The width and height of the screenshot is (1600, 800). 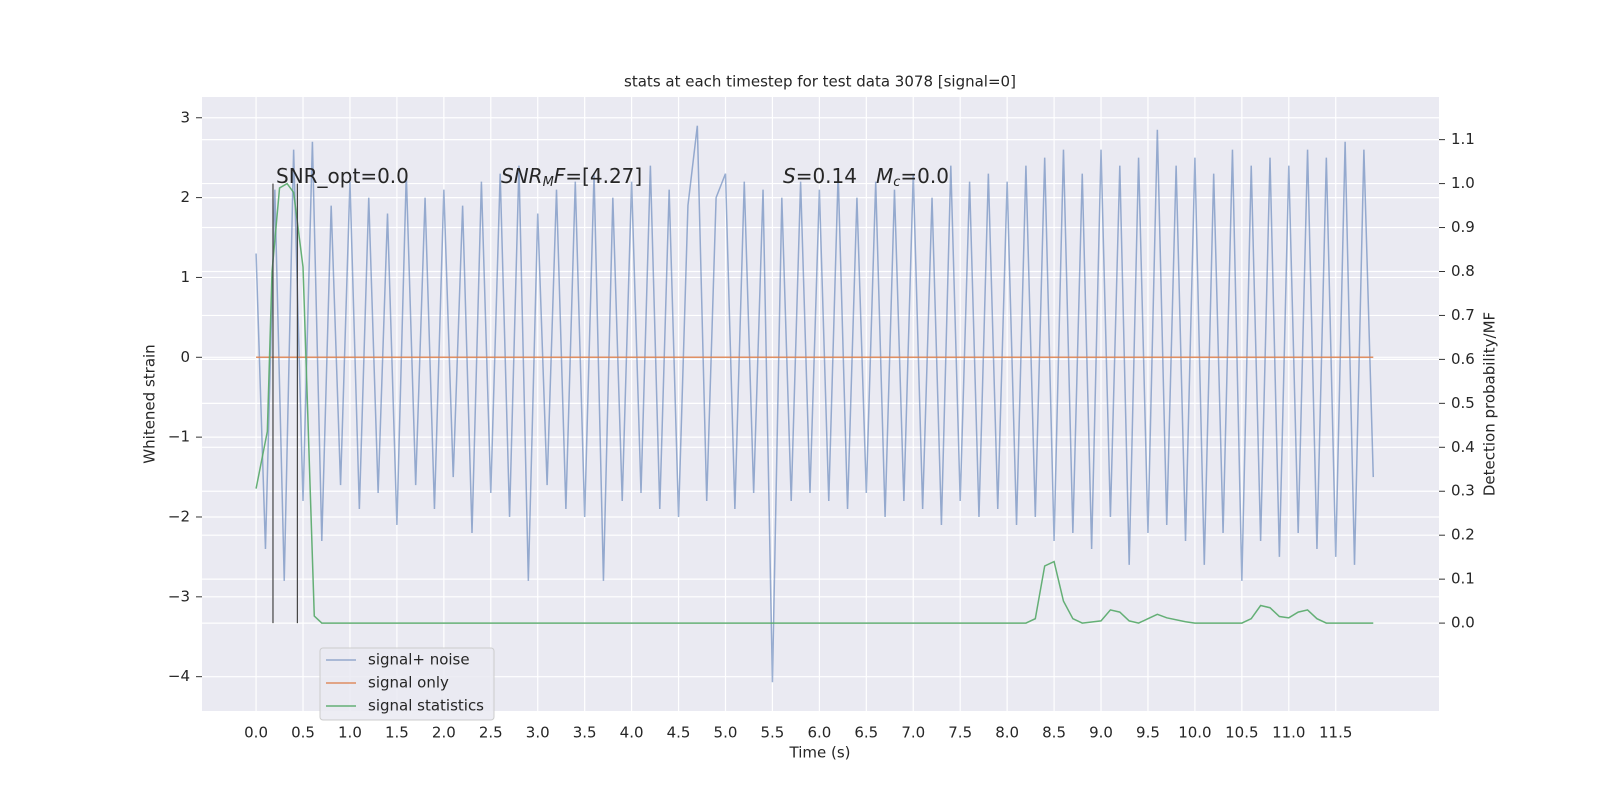 I want to click on y2-tick-label: 0.6, so click(x=1463, y=359).